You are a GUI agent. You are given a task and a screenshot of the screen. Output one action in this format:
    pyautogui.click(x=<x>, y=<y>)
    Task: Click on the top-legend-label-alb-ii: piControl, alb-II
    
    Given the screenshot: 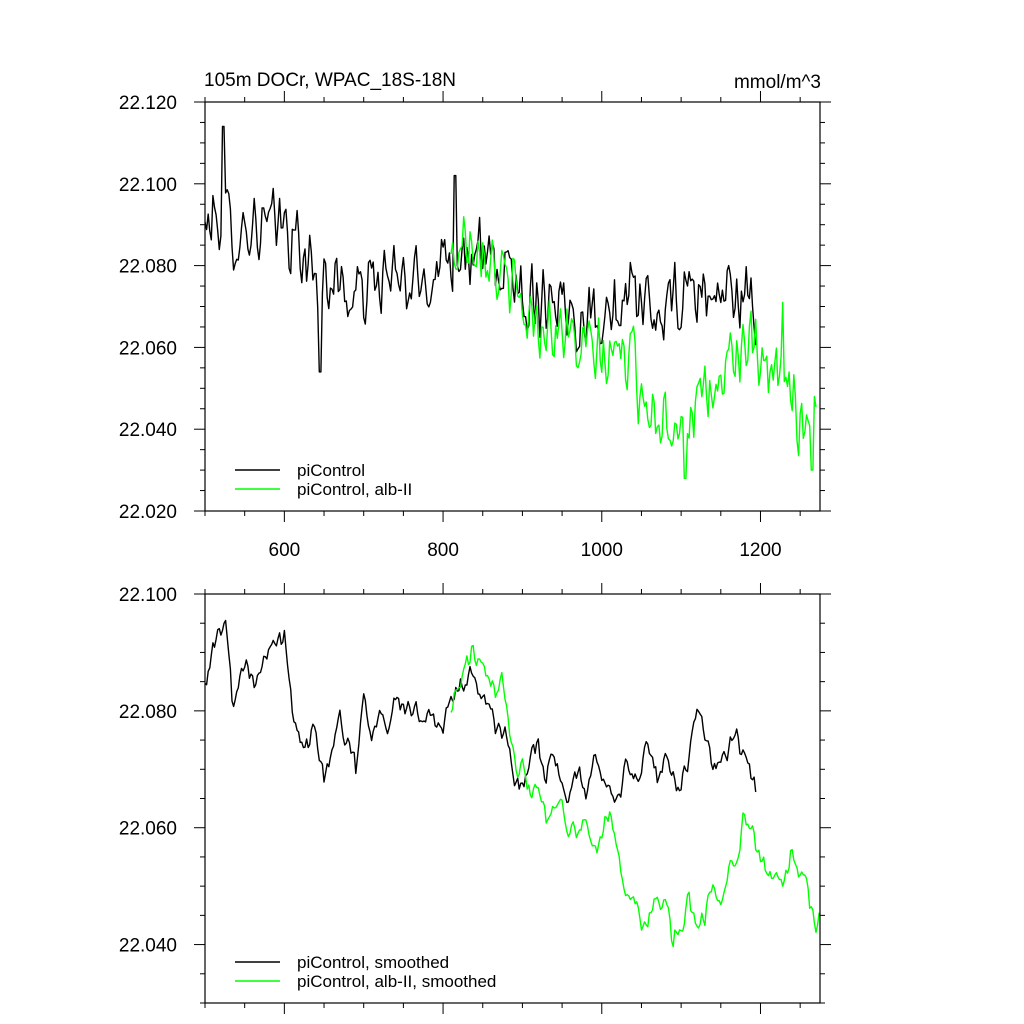 What is the action you would take?
    pyautogui.click(x=354, y=489)
    